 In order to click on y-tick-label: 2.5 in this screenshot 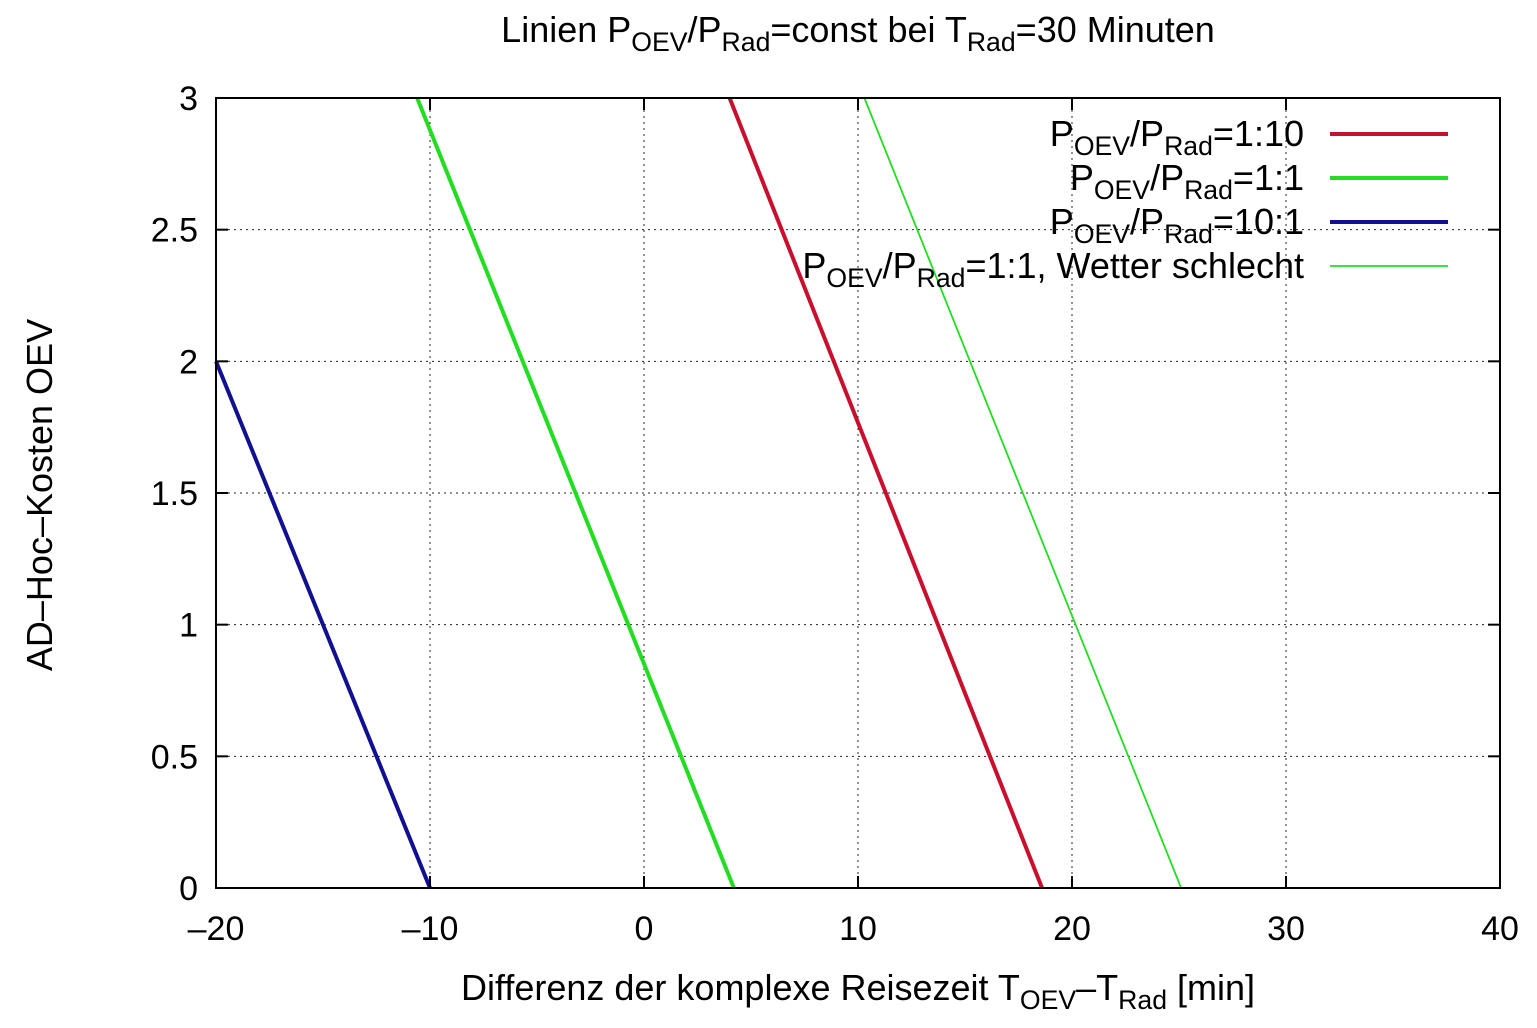, I will do `click(174, 231)`.